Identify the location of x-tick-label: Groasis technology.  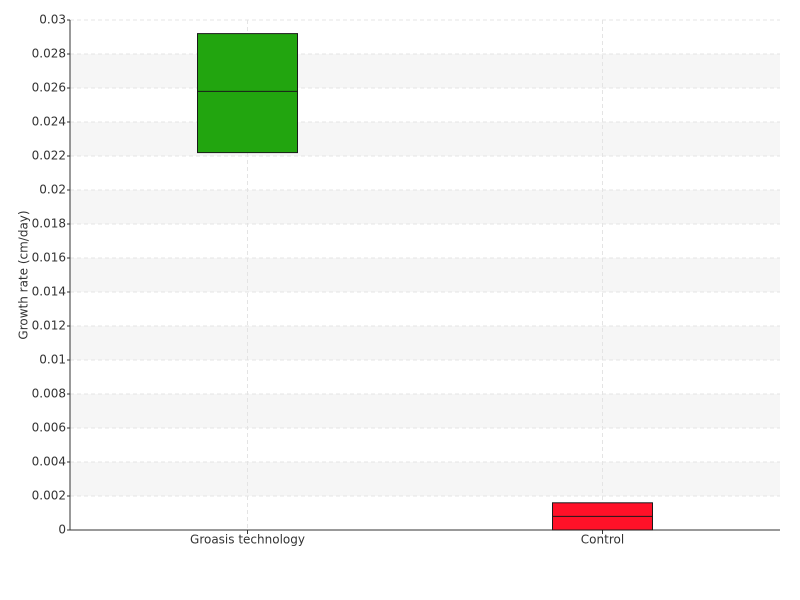
(247, 540).